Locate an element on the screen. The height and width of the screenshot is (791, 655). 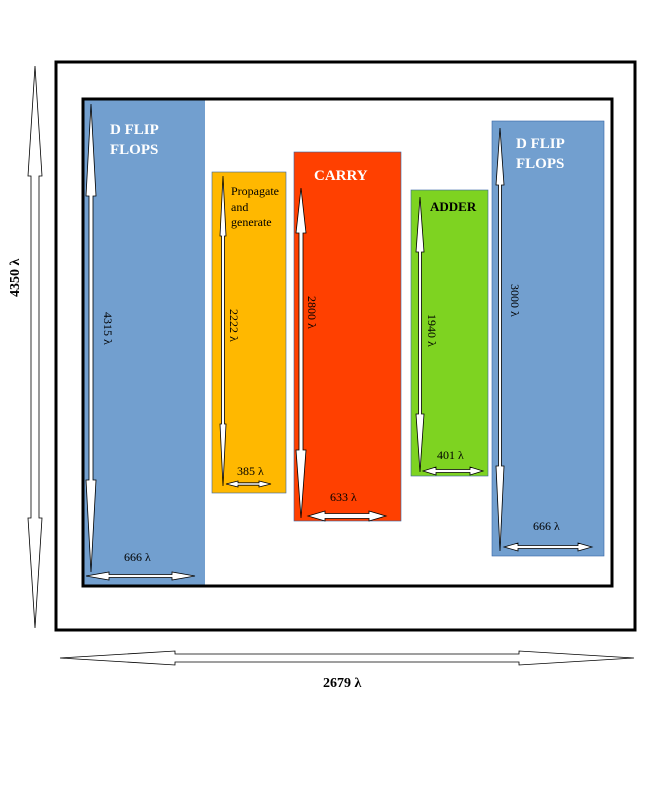
adder-height-arrow is located at coordinates (420, 334).